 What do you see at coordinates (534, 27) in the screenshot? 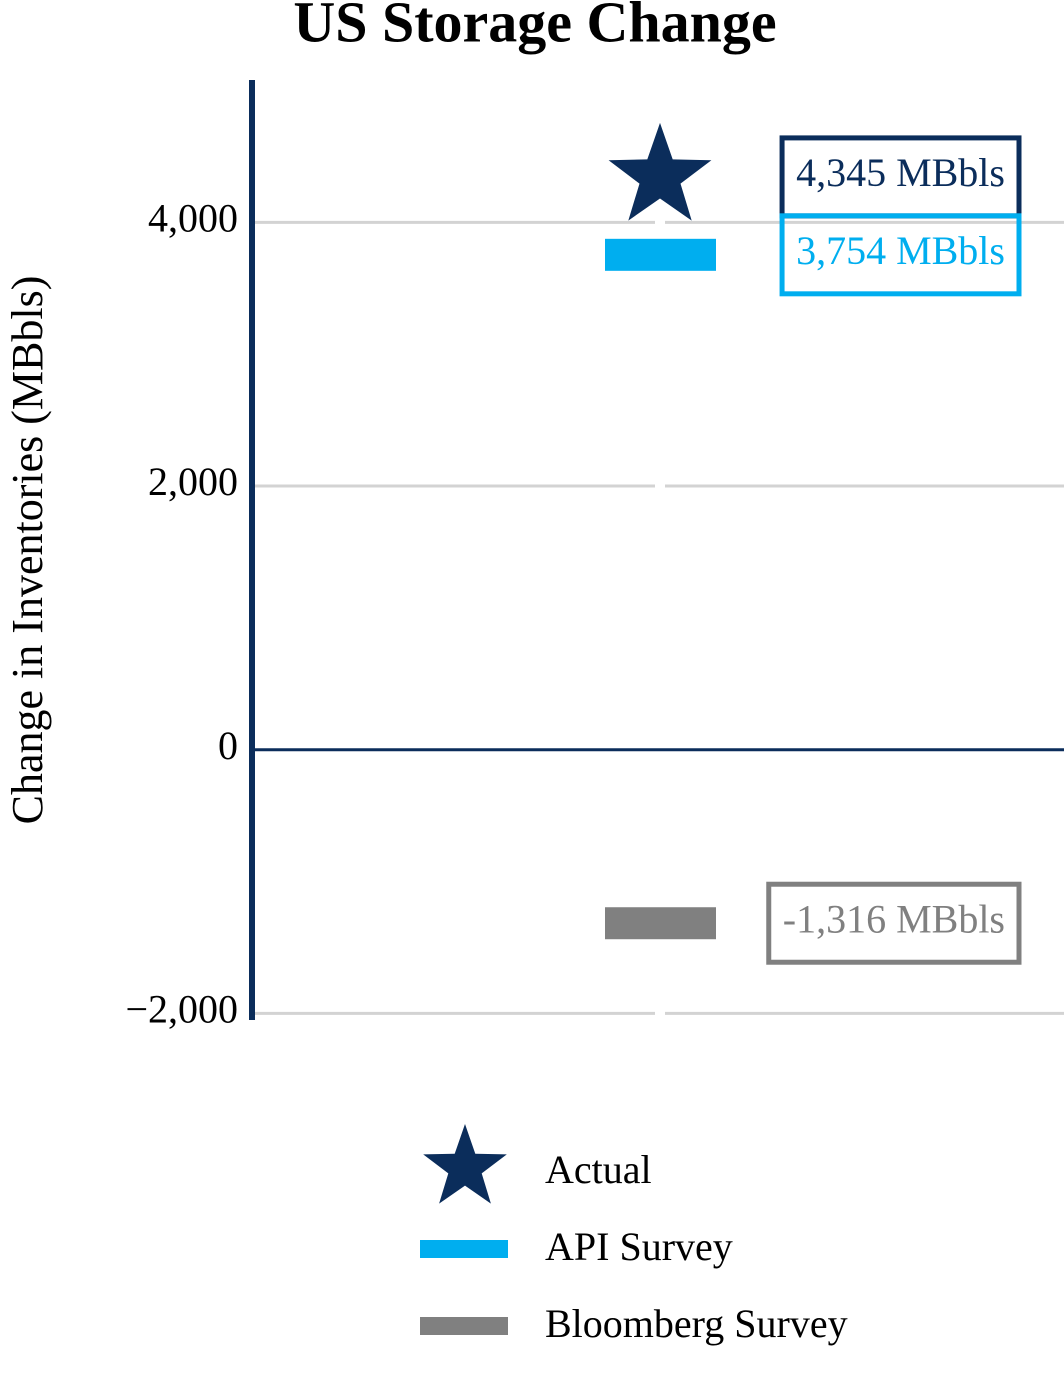
I see `chart-title: US Storage Change` at bounding box center [534, 27].